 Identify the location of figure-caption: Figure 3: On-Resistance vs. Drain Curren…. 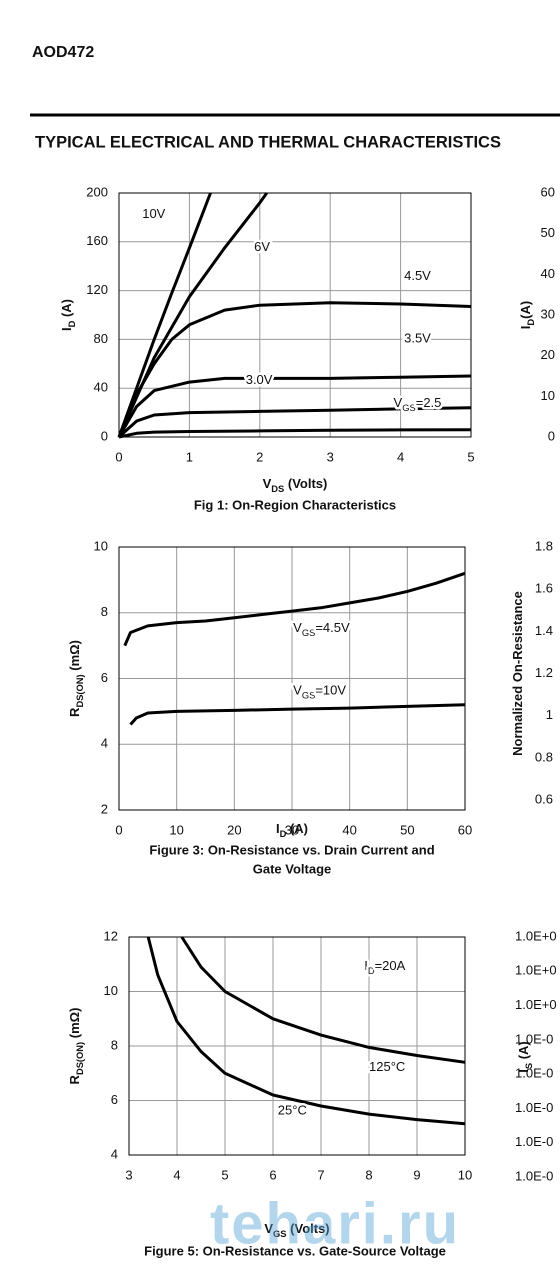
(291, 849).